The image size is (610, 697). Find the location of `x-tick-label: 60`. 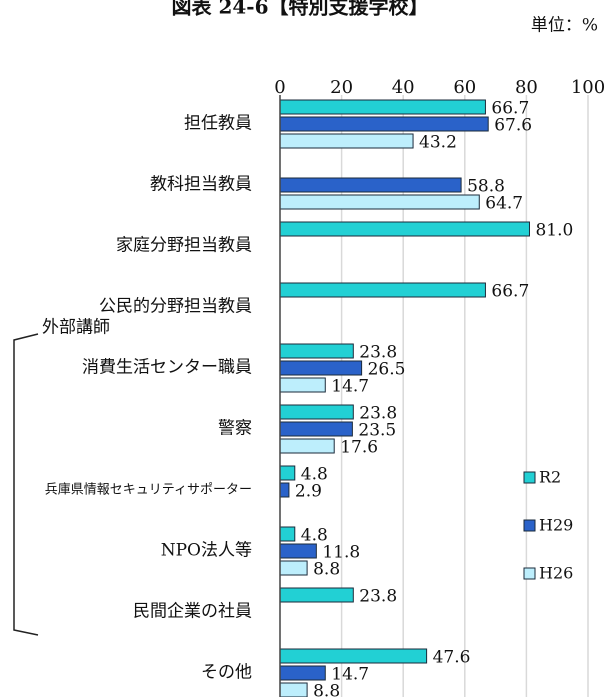

x-tick-label: 60 is located at coordinates (464, 87).